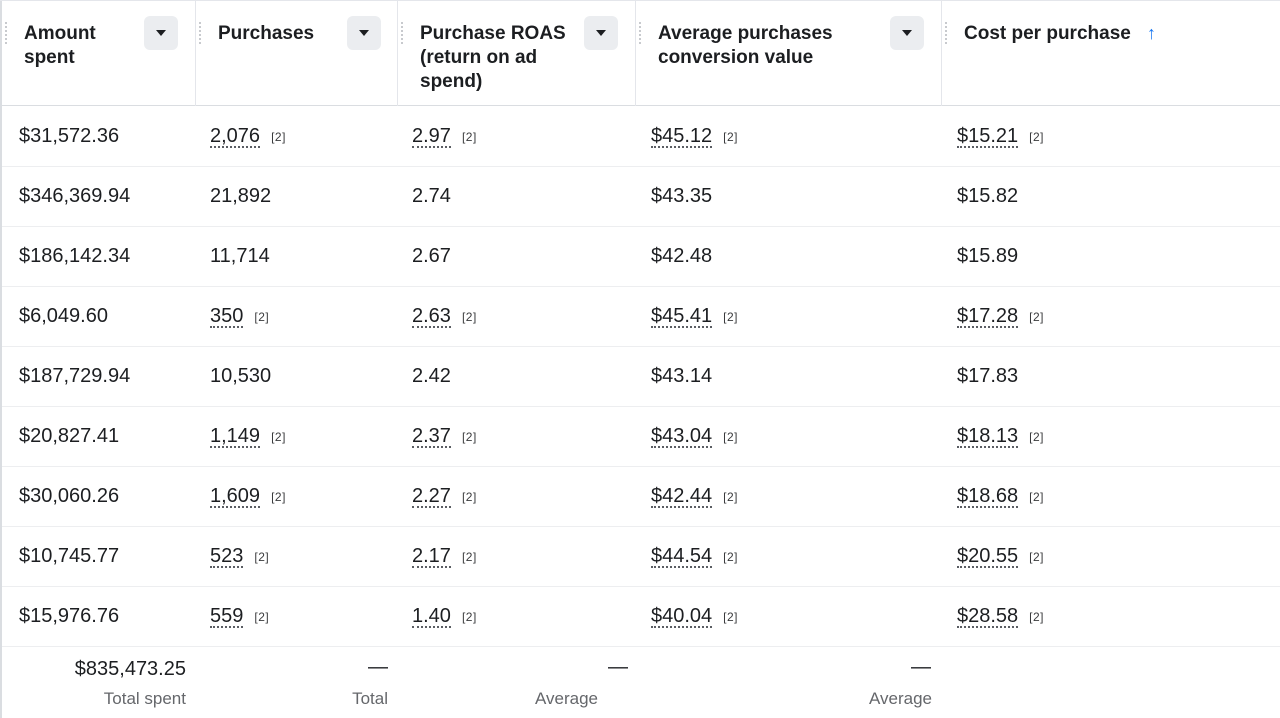 The height and width of the screenshot is (718, 1280). What do you see at coordinates (431, 436) in the screenshot?
I see `cell-value: 2.37` at bounding box center [431, 436].